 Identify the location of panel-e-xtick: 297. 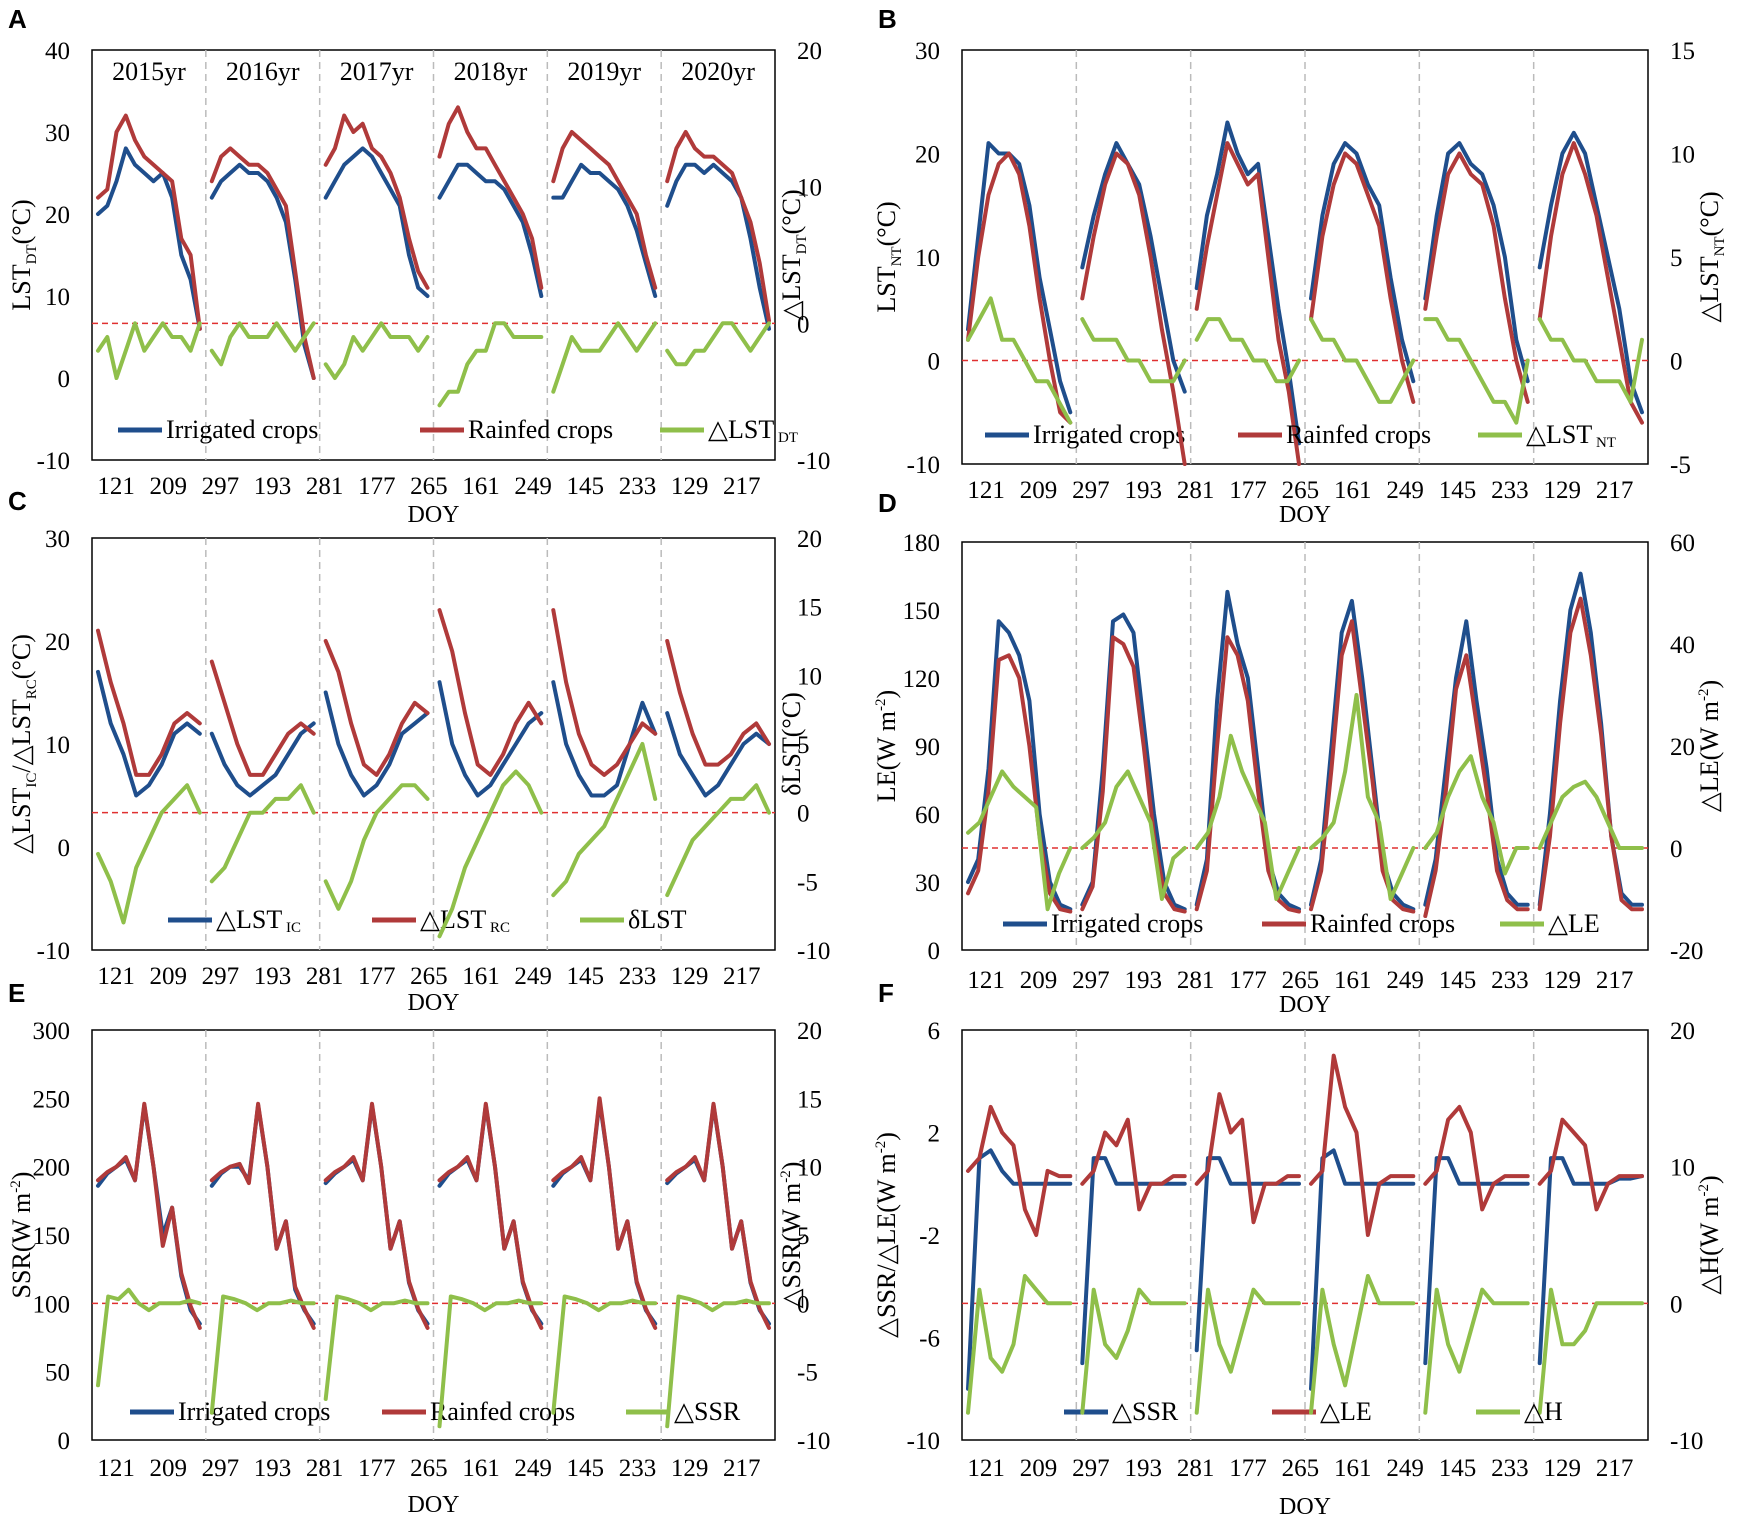
(221, 1468).